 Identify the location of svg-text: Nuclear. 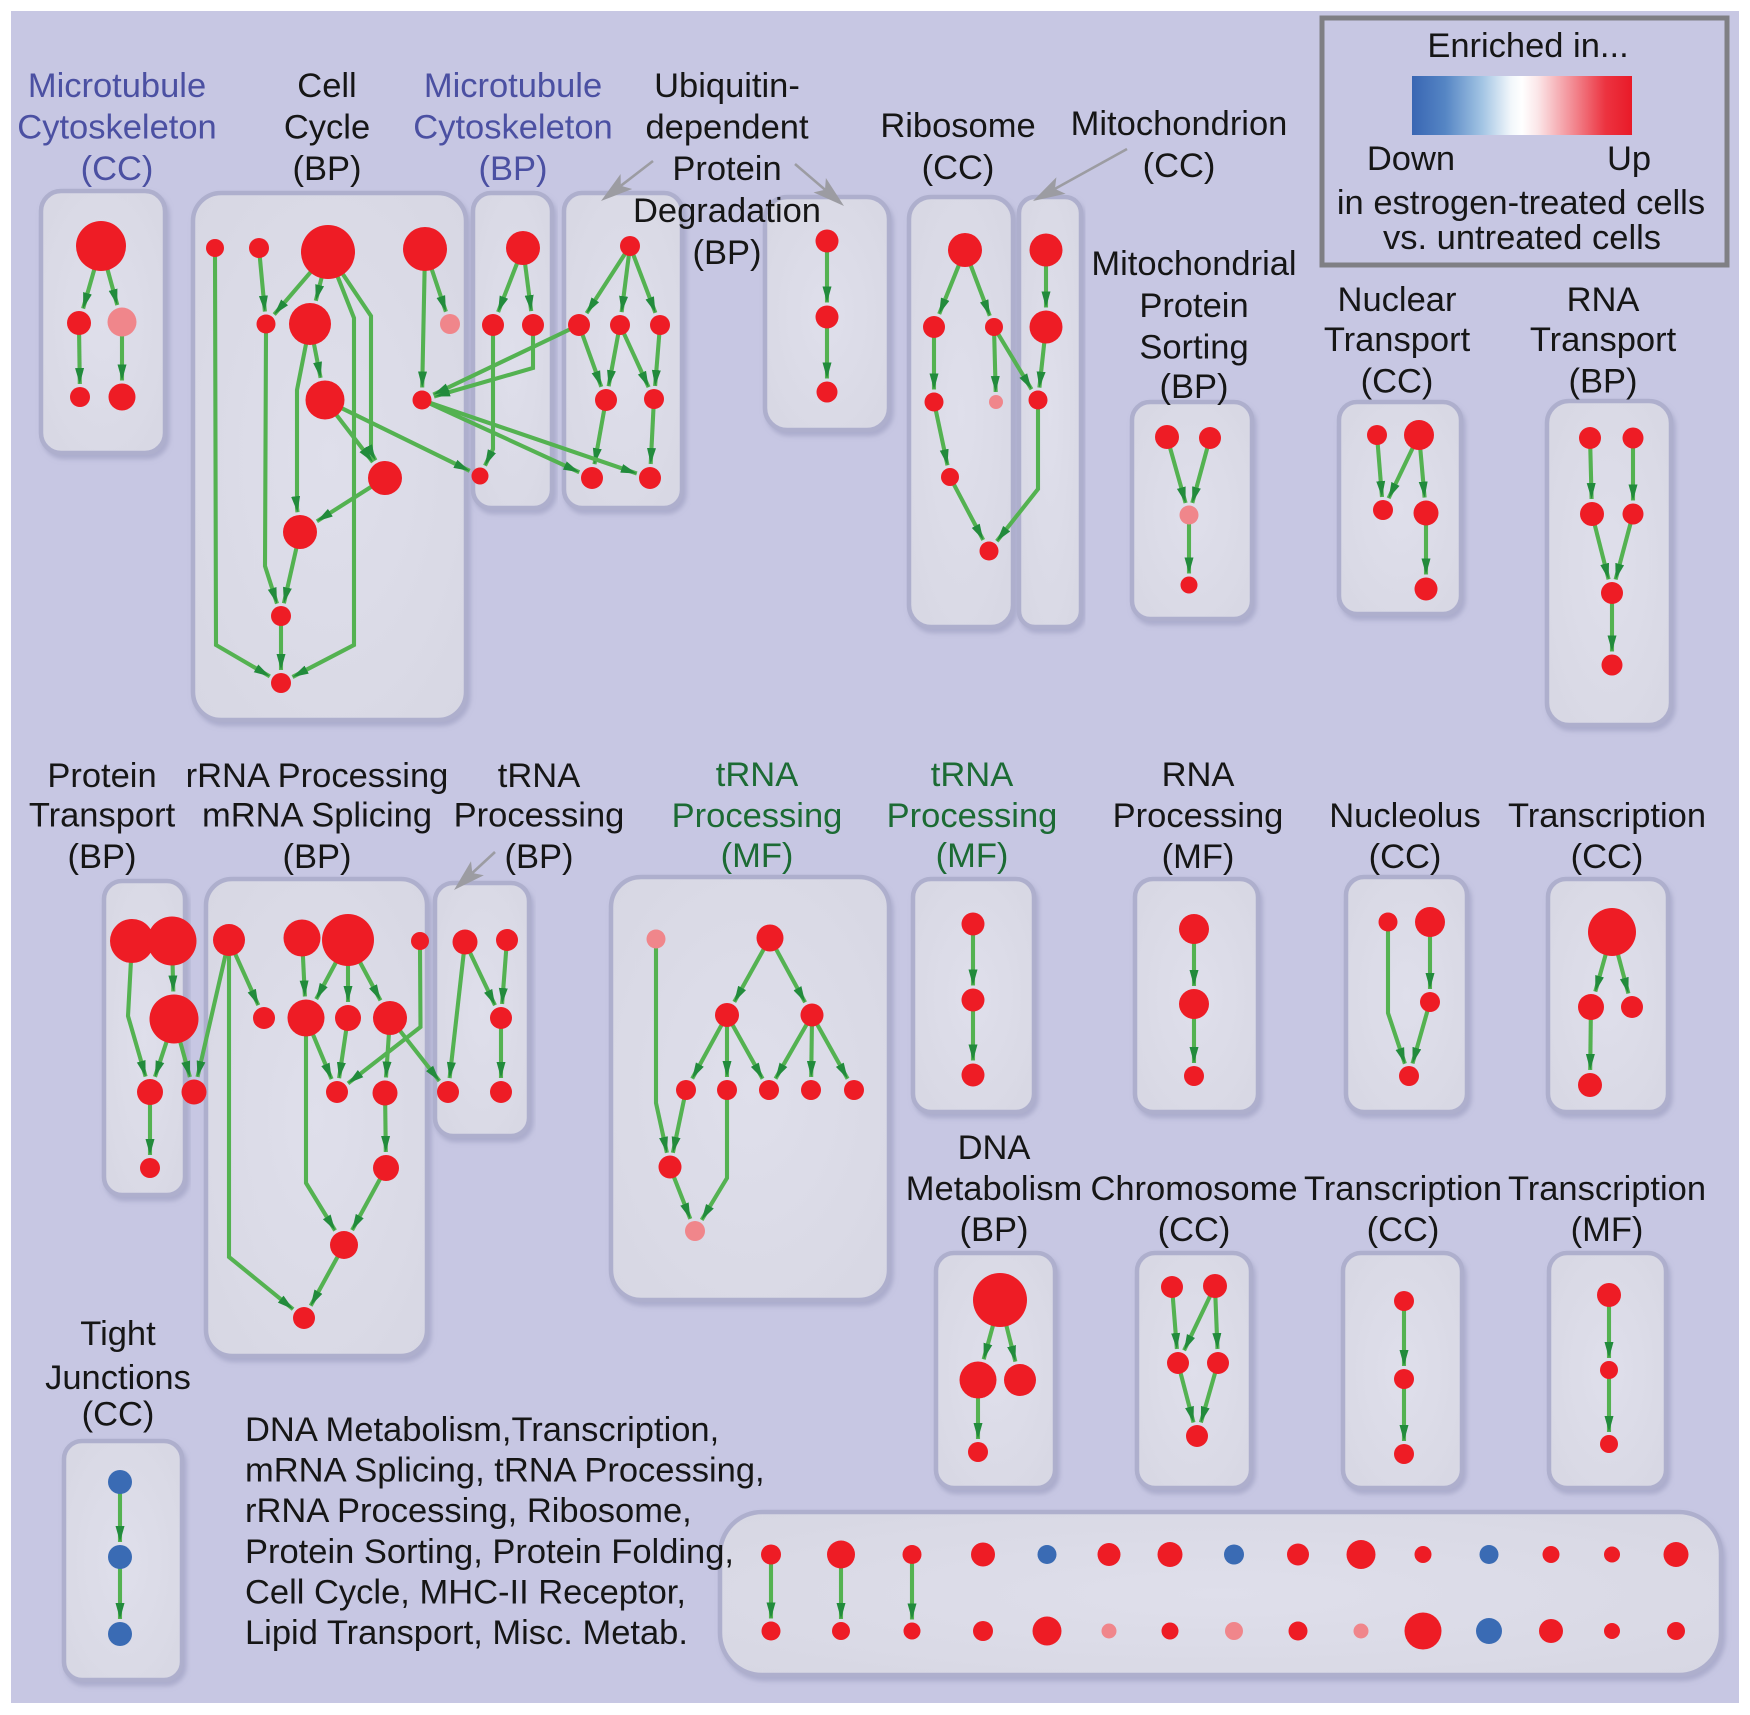
(1397, 300).